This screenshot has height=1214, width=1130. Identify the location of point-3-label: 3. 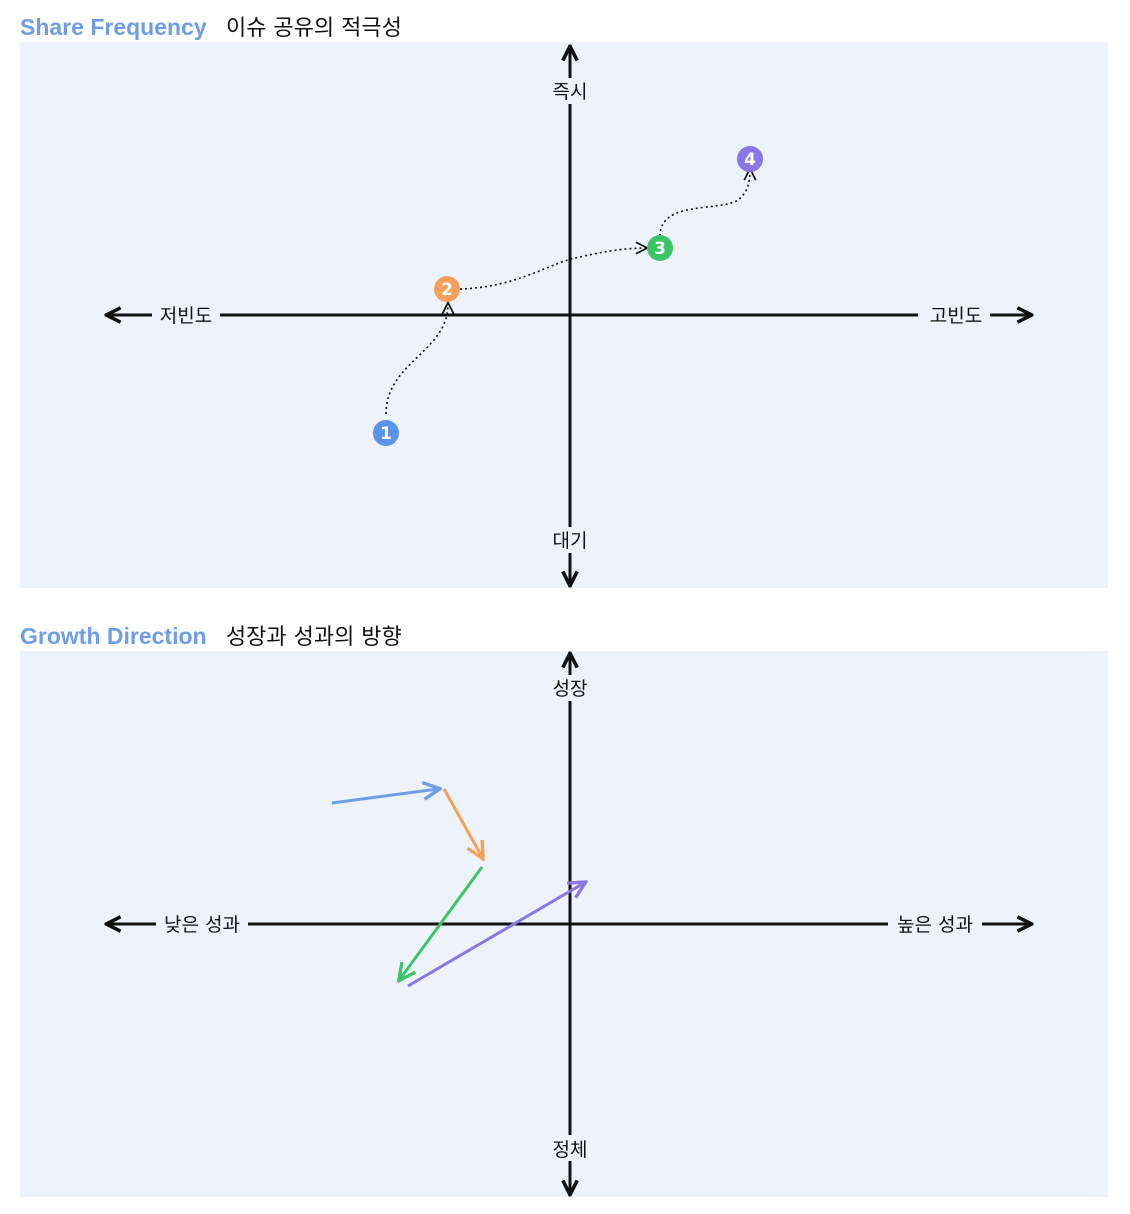
(660, 249).